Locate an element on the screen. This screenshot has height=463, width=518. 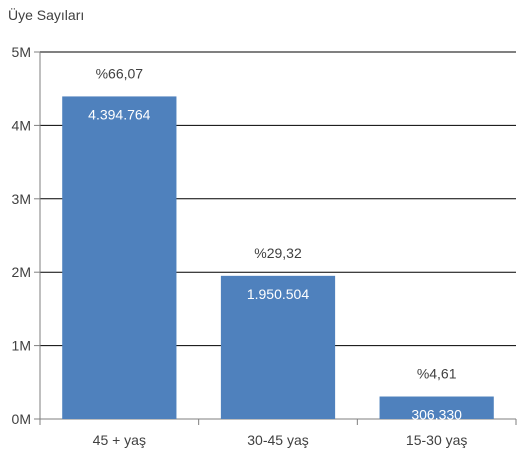
y-tick-label: 0M is located at coordinates (21, 419).